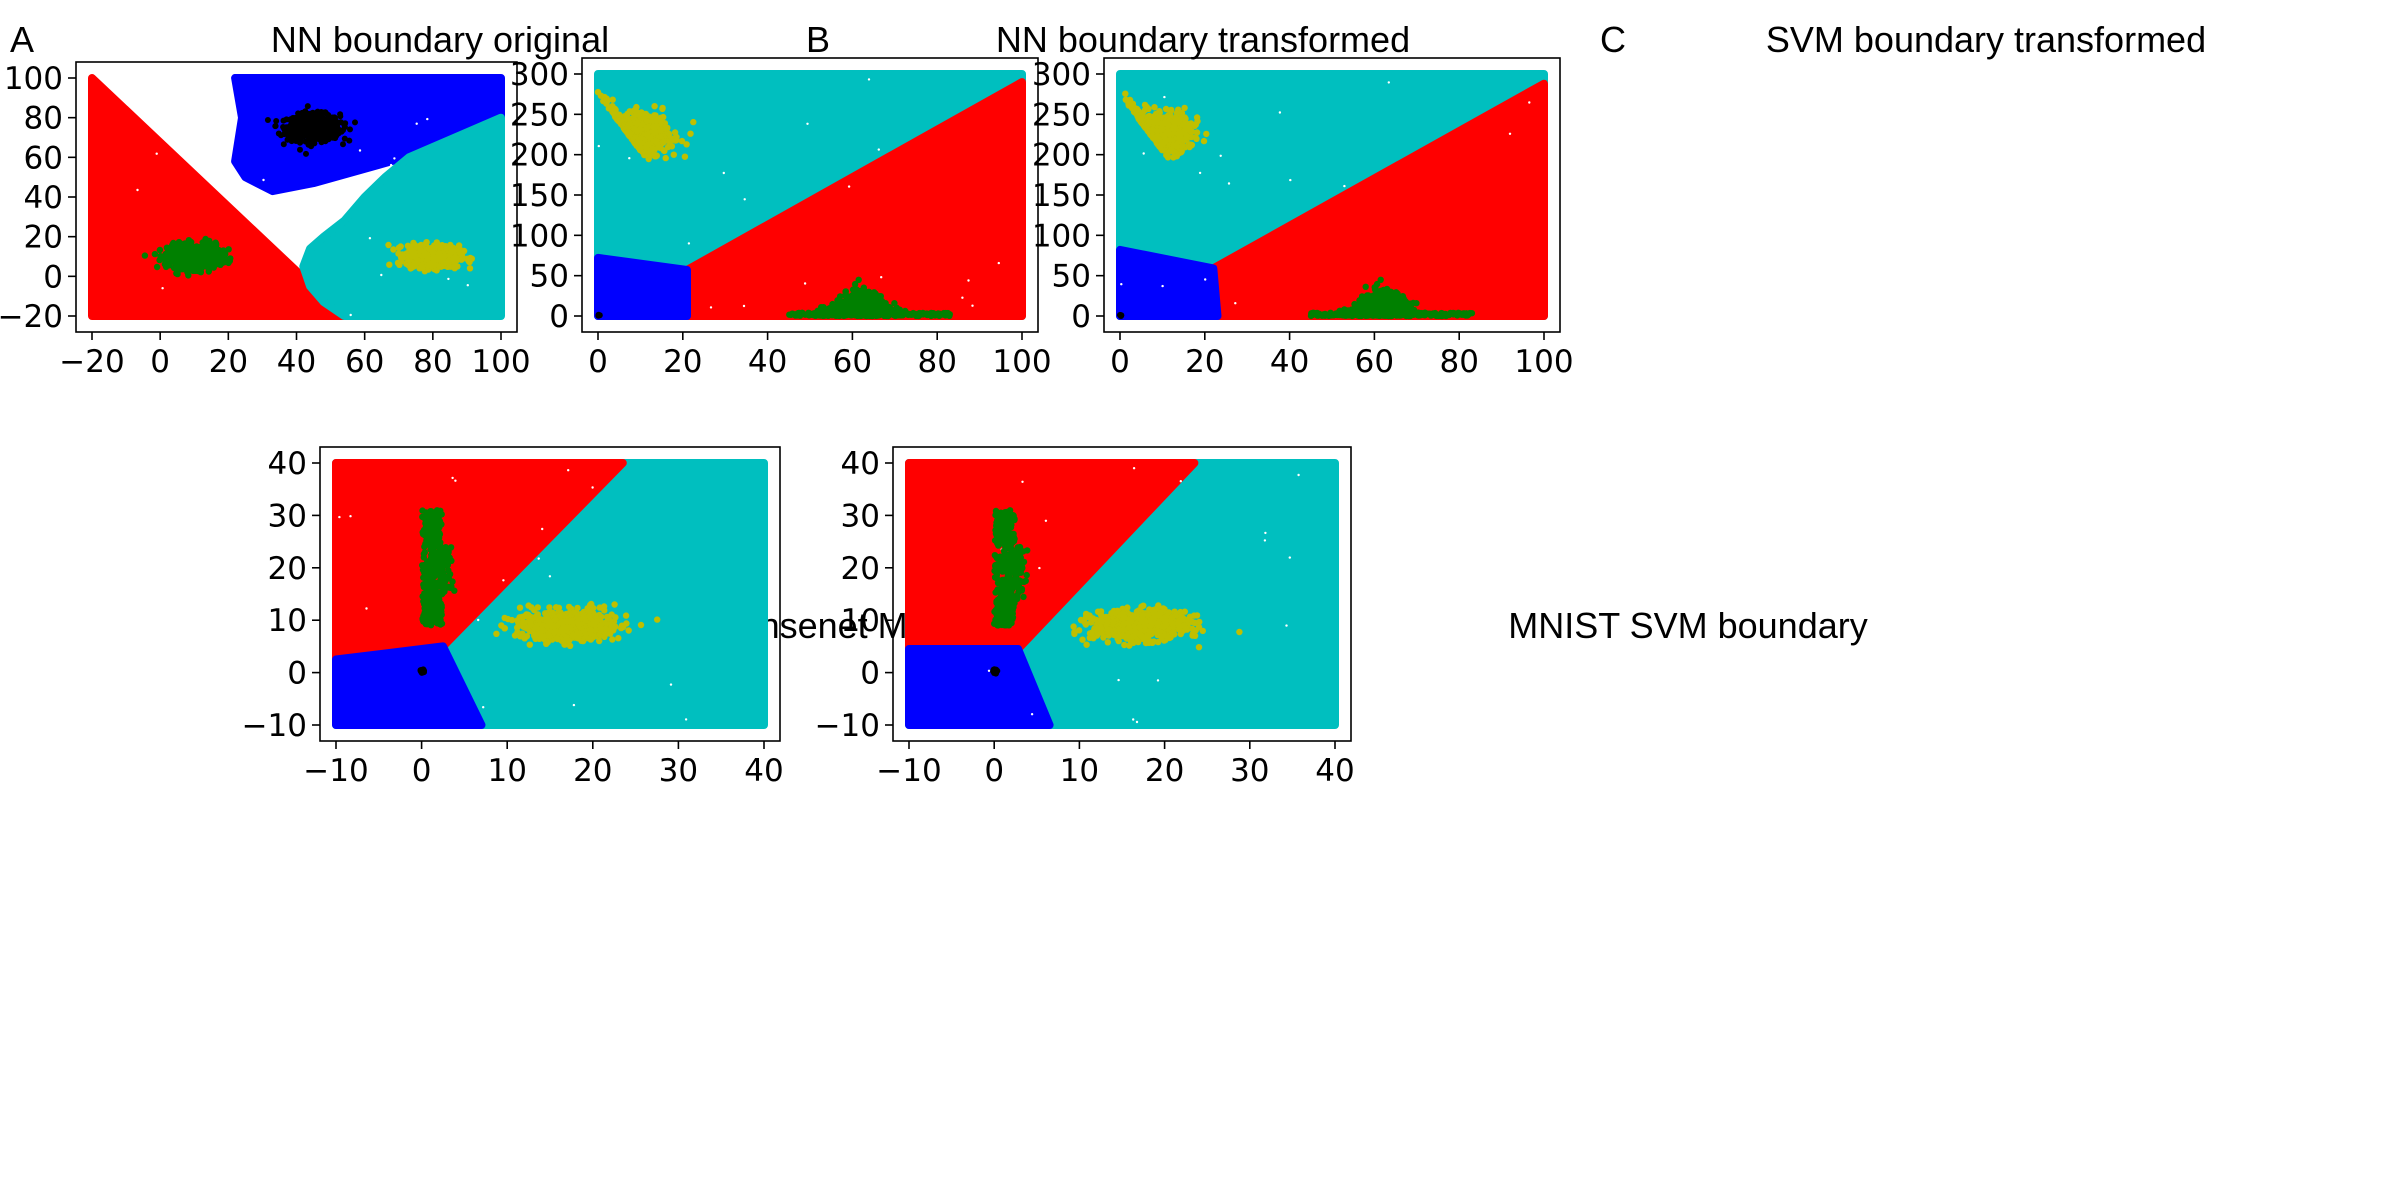 The height and width of the screenshot is (1179, 2383). Describe the element at coordinates (43, 158) in the screenshot. I see `y-tick-label: 60` at that location.